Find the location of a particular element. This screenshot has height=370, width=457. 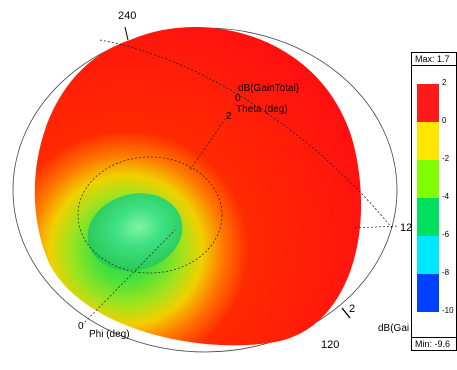

origin-zero-label: 0 is located at coordinates (81, 326).